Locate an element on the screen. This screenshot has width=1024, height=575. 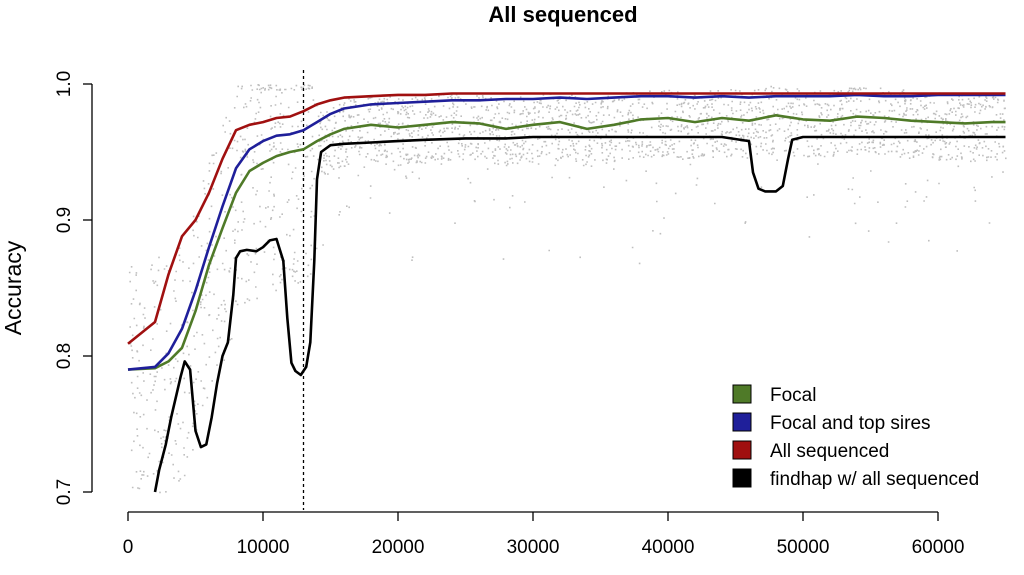
y-axis-title: Accuracy is located at coordinates (13, 287).